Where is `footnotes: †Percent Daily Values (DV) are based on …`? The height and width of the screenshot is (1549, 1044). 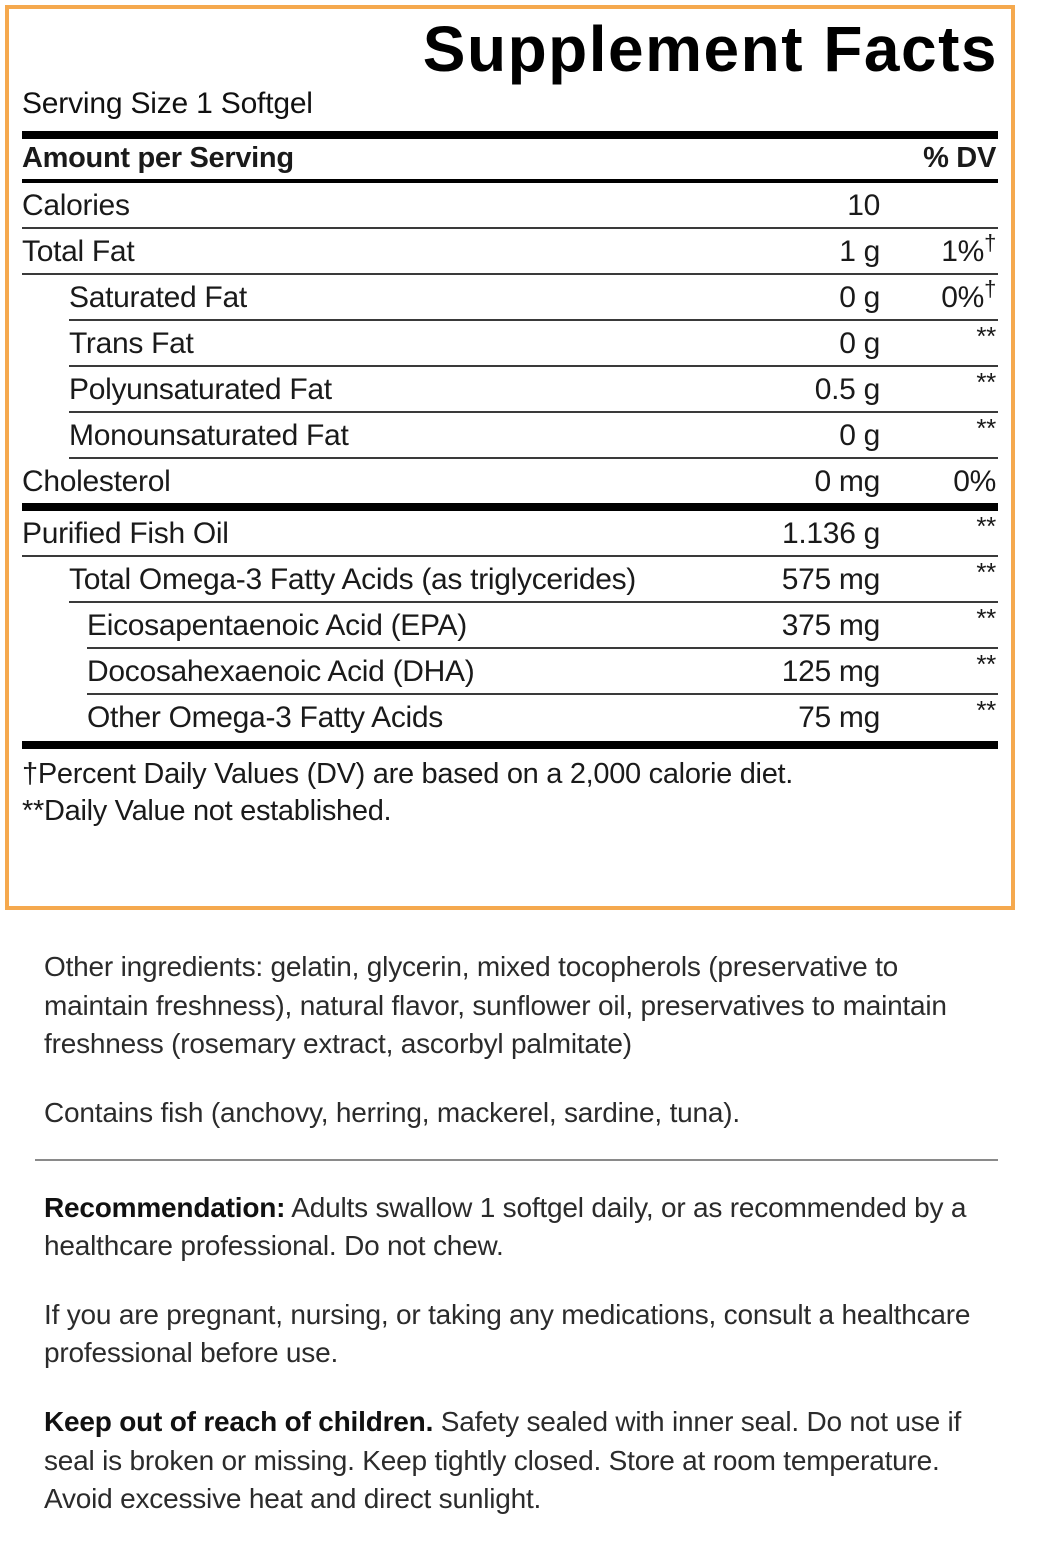
footnotes: †Percent Daily Values (DV) are based on … is located at coordinates (510, 789).